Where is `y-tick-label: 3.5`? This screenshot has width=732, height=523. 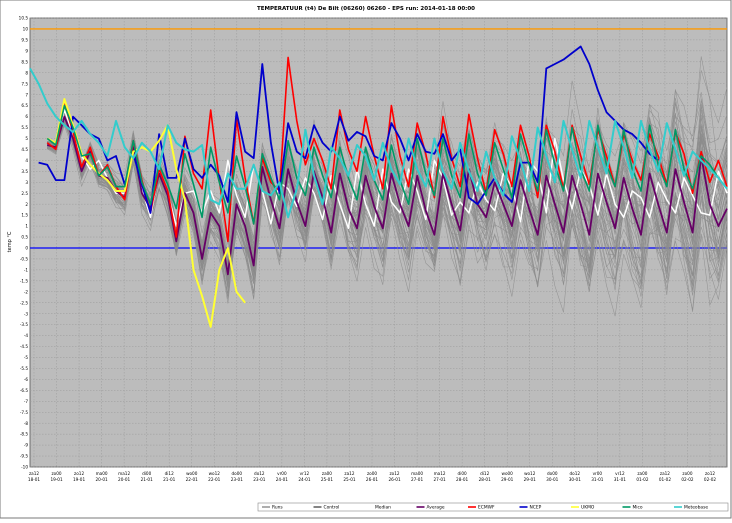 y-tick-label: 3.5 is located at coordinates (24, 171).